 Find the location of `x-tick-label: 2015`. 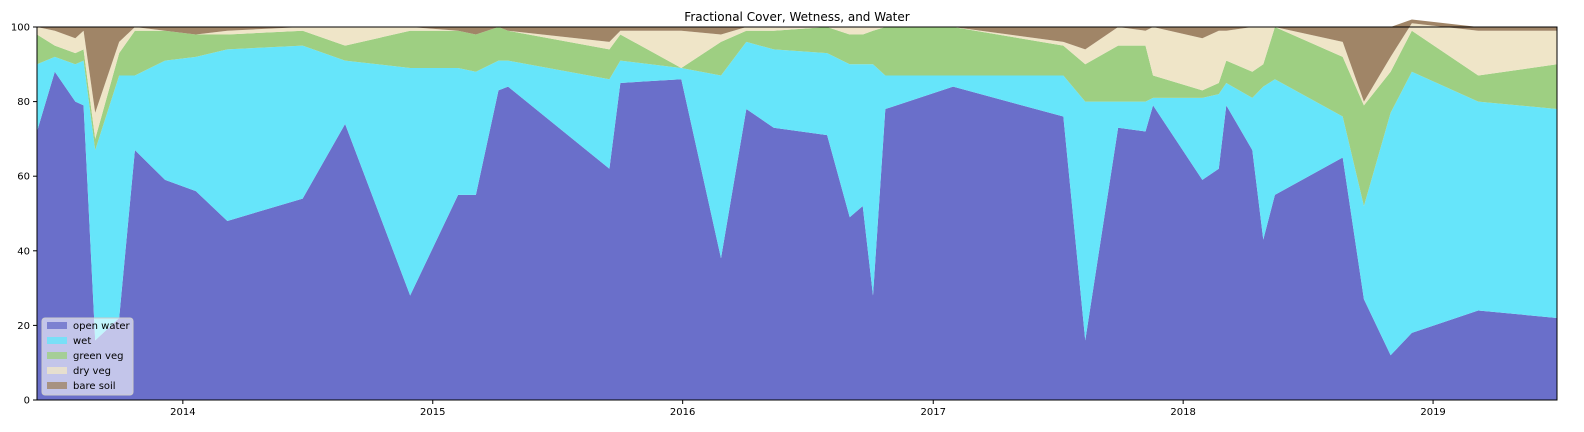

x-tick-label: 2015 is located at coordinates (432, 412).